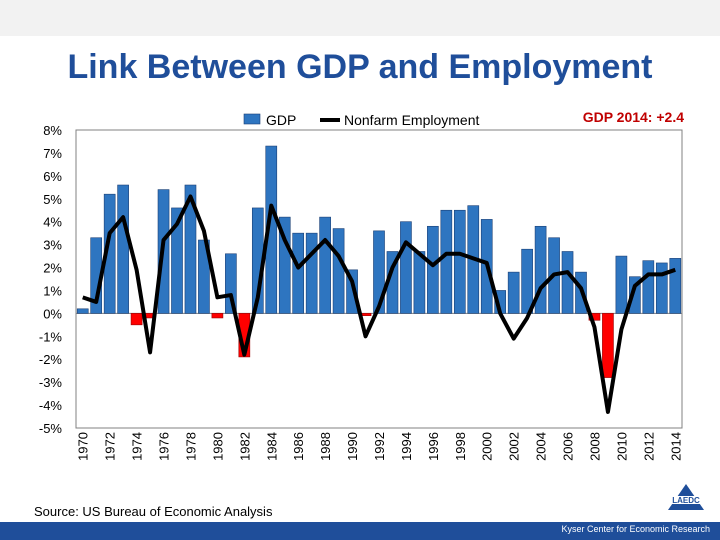 Image resolution: width=720 pixels, height=540 pixels. What do you see at coordinates (110, 446) in the screenshot?
I see `x-tick-label: 1972` at bounding box center [110, 446].